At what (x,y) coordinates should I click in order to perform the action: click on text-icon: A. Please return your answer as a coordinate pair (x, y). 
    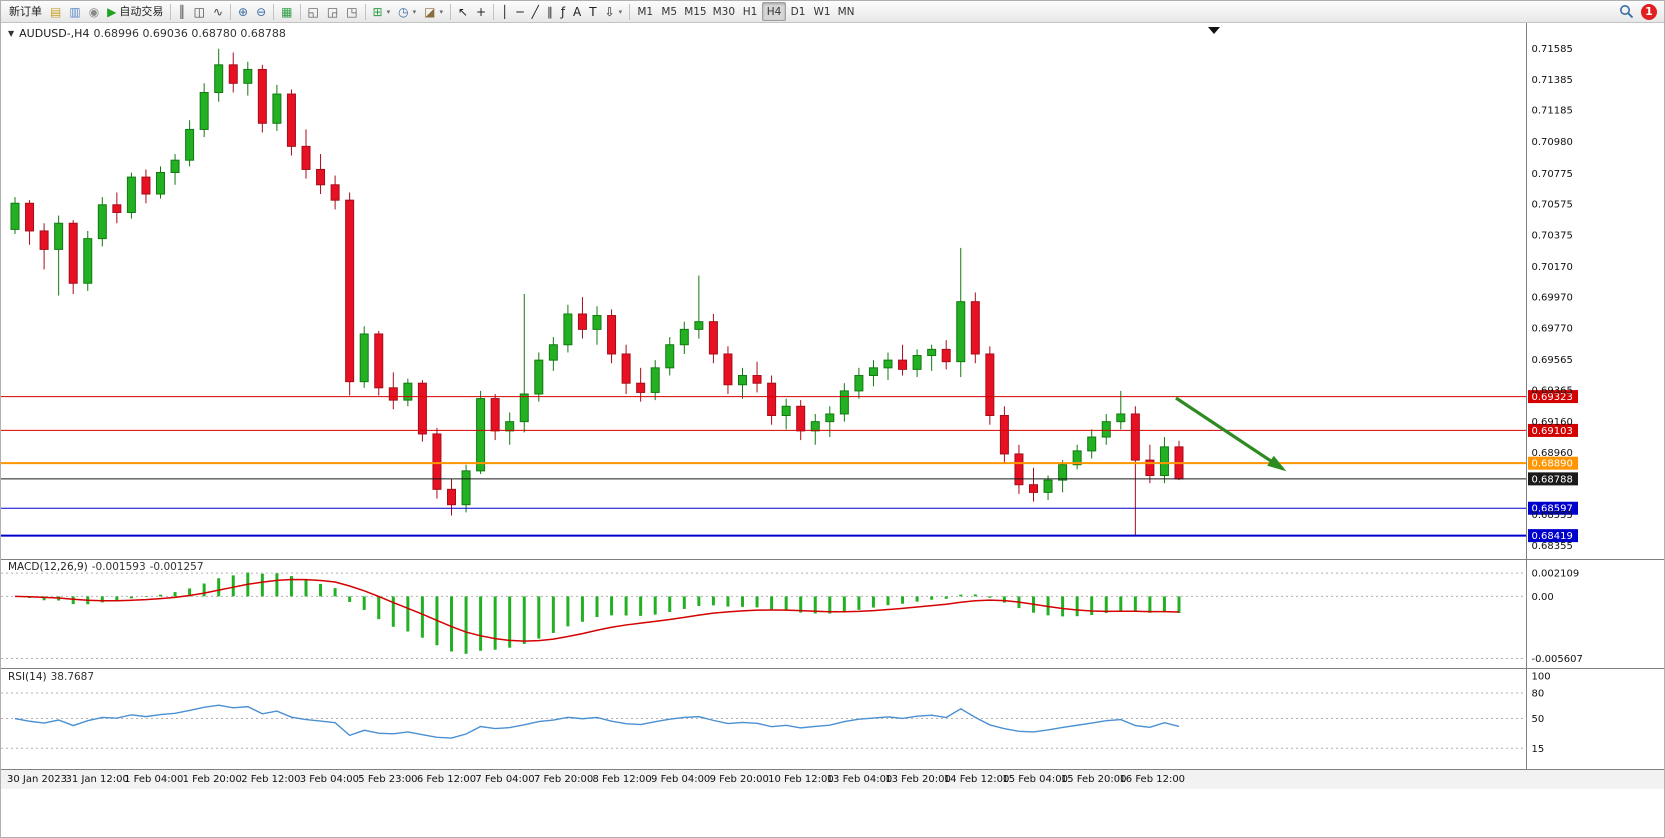
    Looking at the image, I should click on (577, 11).